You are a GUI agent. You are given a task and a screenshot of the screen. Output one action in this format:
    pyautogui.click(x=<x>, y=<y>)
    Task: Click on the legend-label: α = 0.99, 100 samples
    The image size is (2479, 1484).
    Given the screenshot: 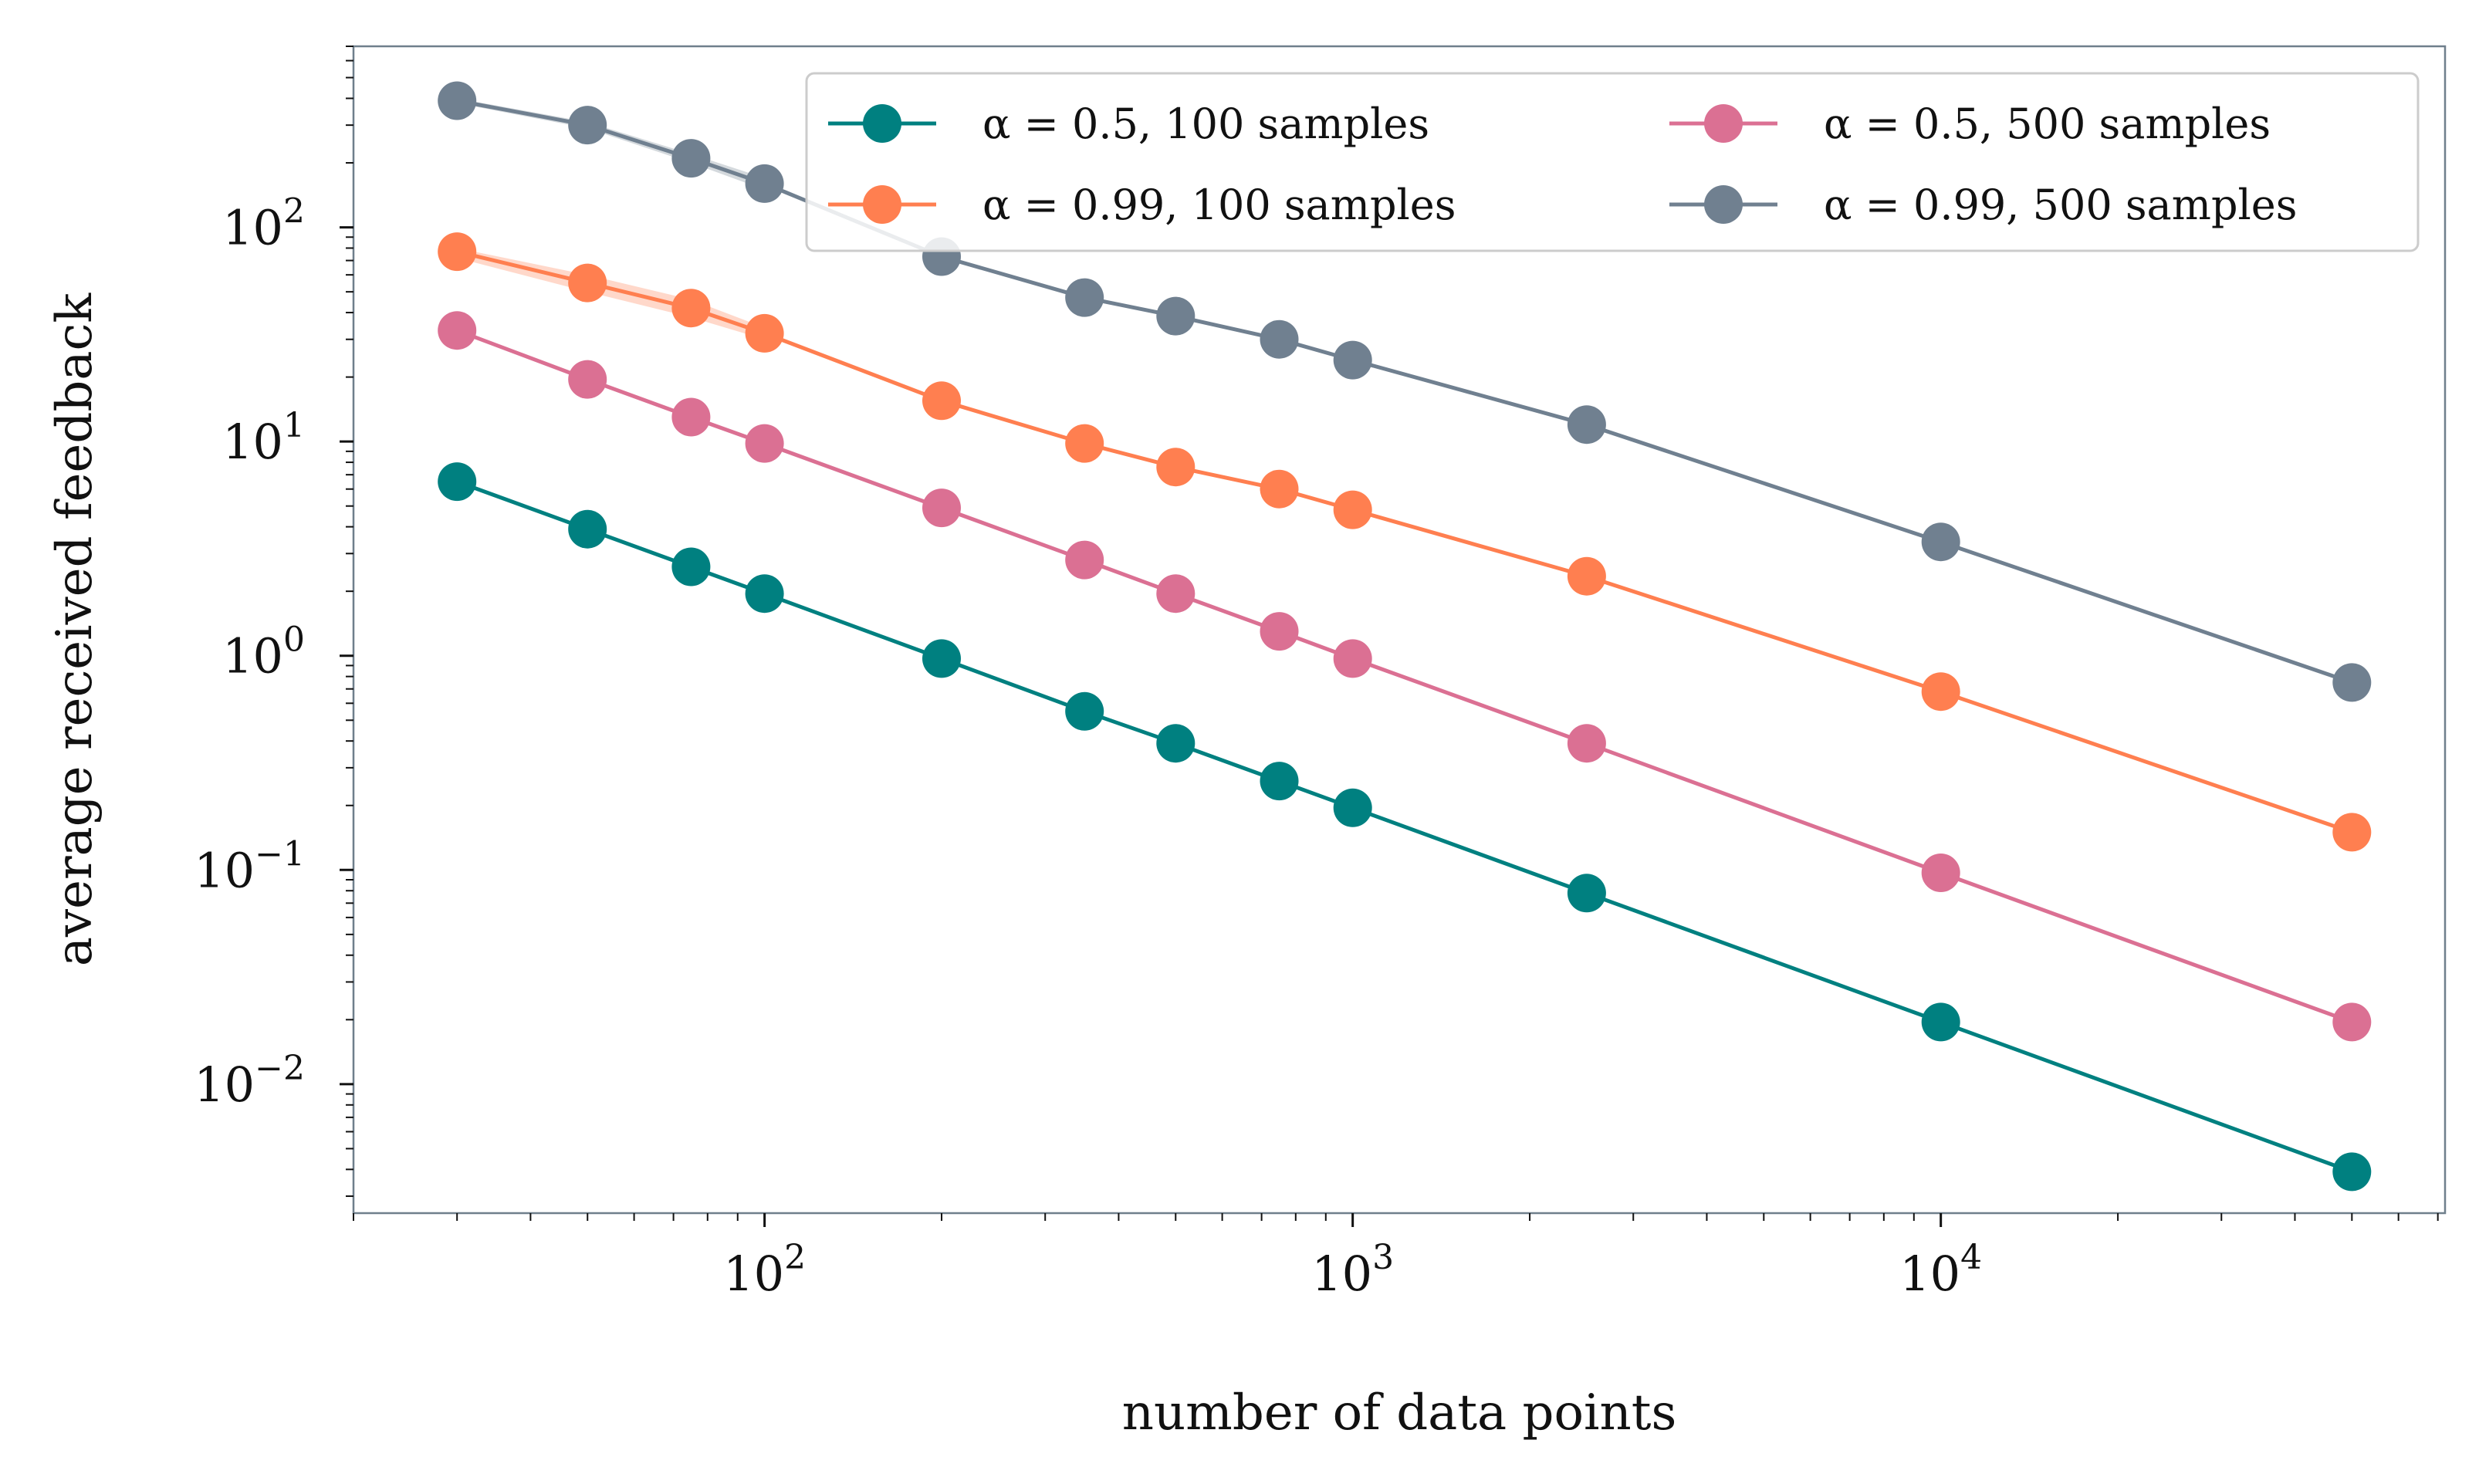 What is the action you would take?
    pyautogui.click(x=1219, y=205)
    